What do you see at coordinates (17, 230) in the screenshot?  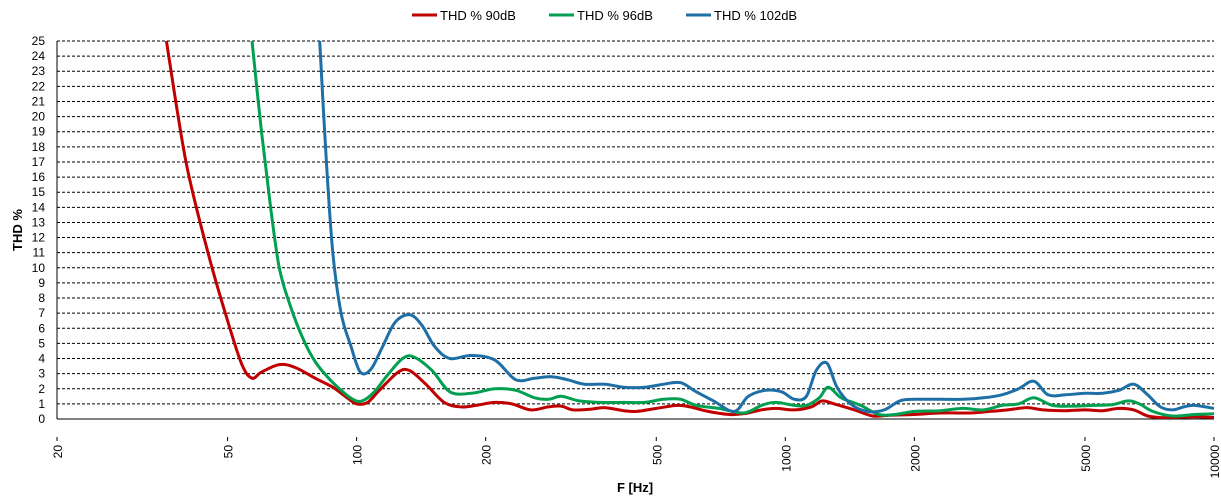 I see `y-axis-title: THD %` at bounding box center [17, 230].